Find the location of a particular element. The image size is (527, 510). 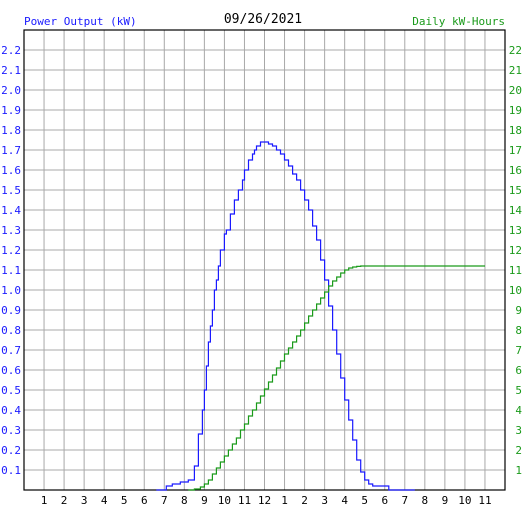

right-tick-label: 2 is located at coordinates (518, 450).